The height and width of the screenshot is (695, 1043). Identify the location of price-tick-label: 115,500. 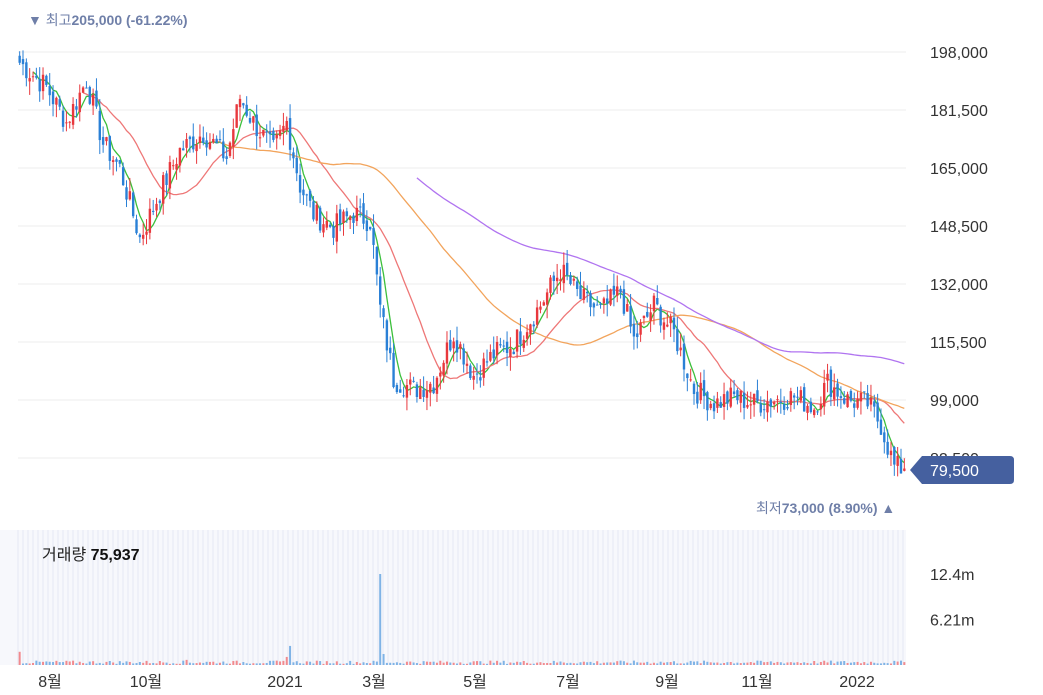
(958, 343).